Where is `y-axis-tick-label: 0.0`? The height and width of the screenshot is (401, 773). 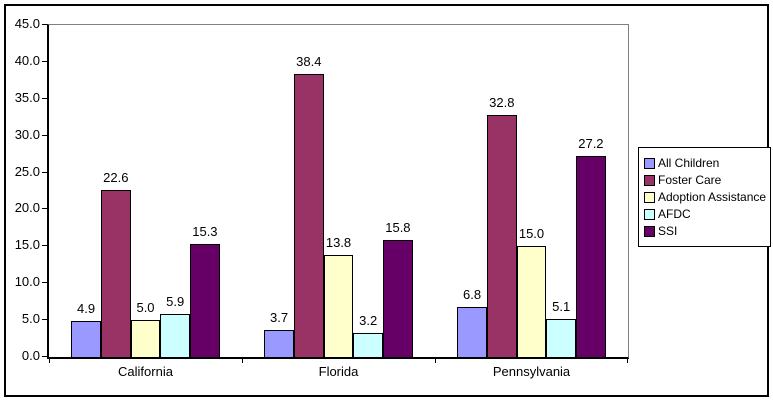 y-axis-tick-label: 0.0 is located at coordinates (30, 355).